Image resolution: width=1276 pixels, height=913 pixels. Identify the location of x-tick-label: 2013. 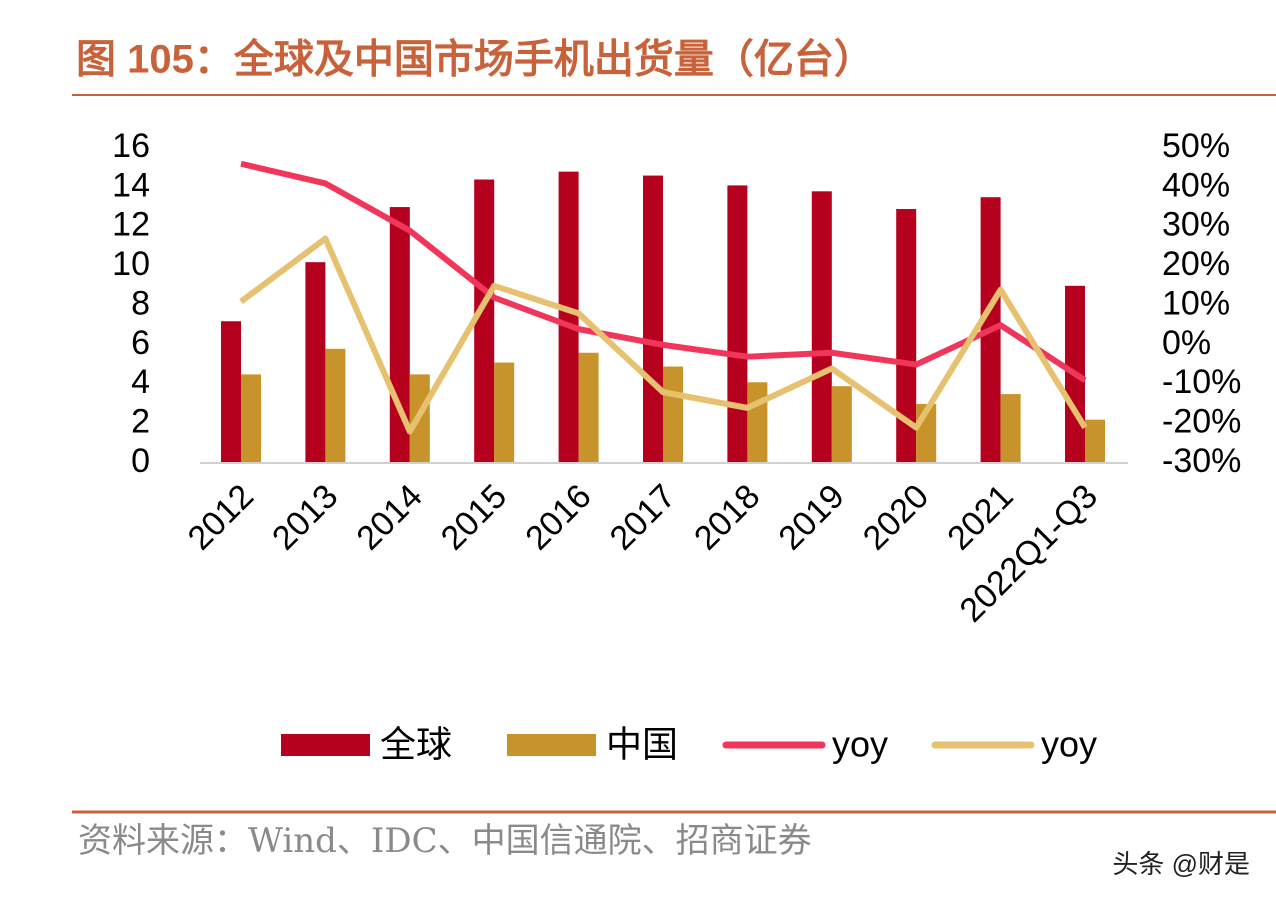
(305, 517).